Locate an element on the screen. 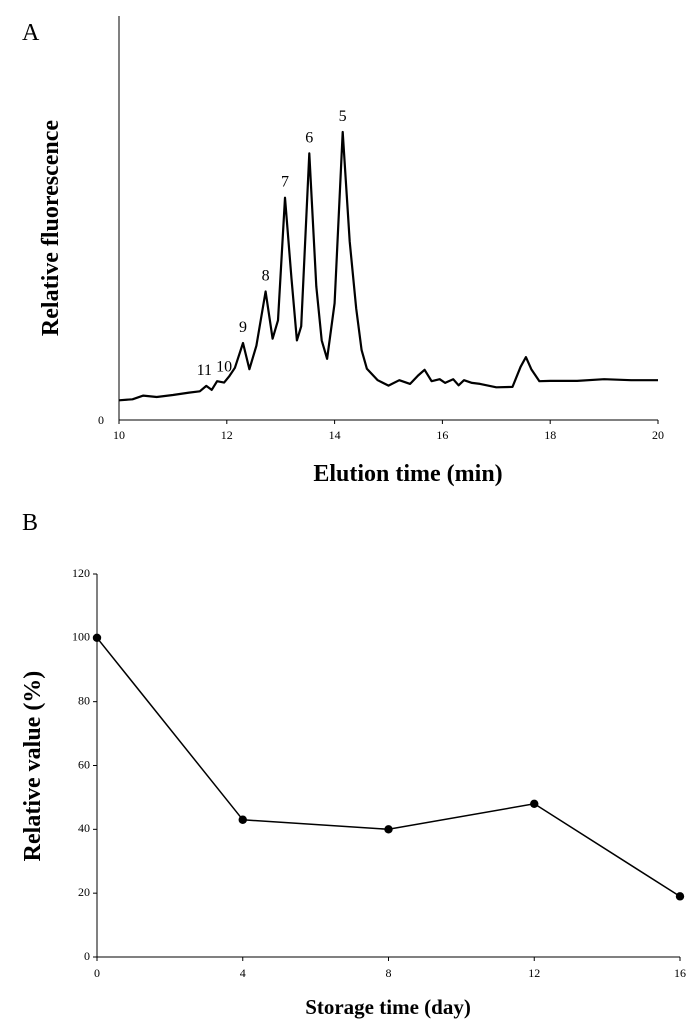  panel-a-peak-label: 9 is located at coordinates (243, 327).